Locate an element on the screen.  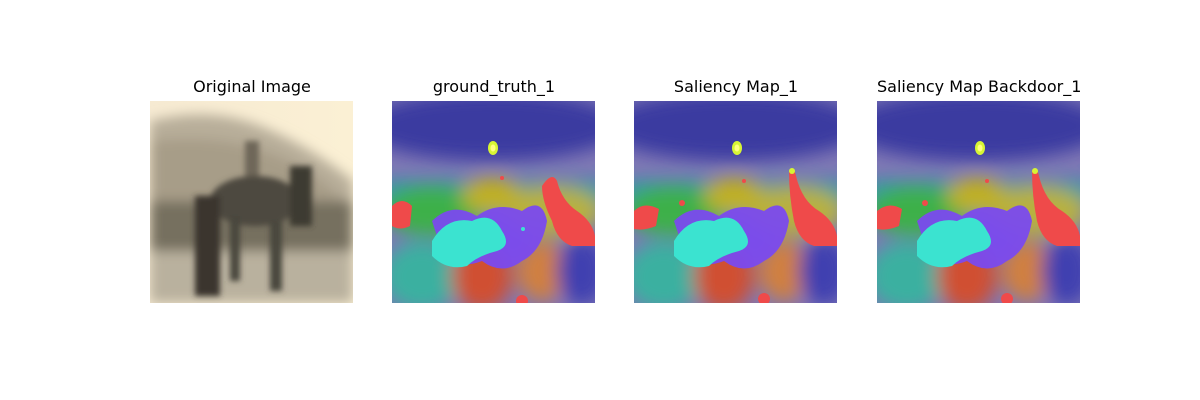
panel-title: ground_truth_1 is located at coordinates (494, 86).